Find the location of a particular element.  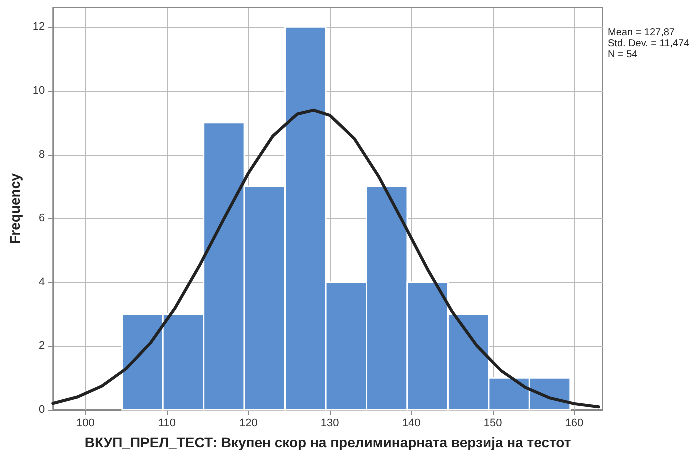

y-tick-label: 2 is located at coordinates (42, 346).